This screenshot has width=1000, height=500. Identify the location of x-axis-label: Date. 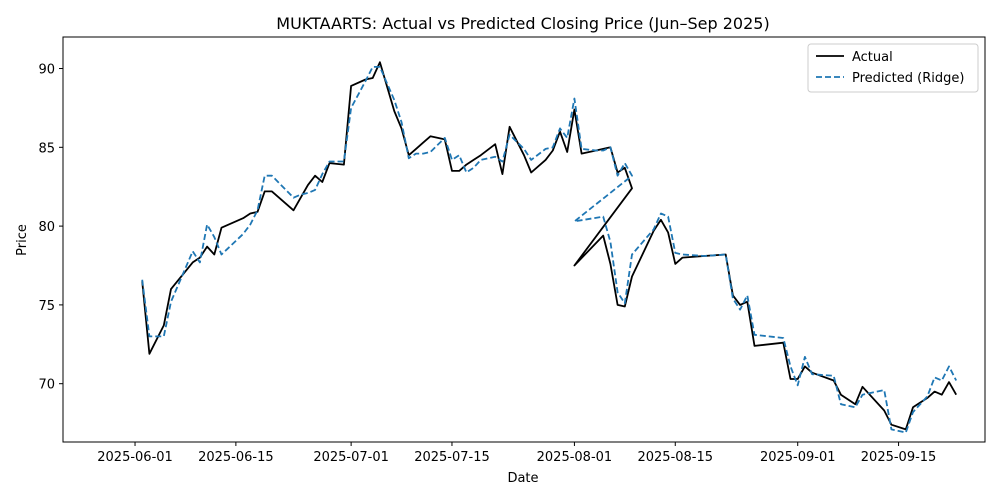
(522, 478).